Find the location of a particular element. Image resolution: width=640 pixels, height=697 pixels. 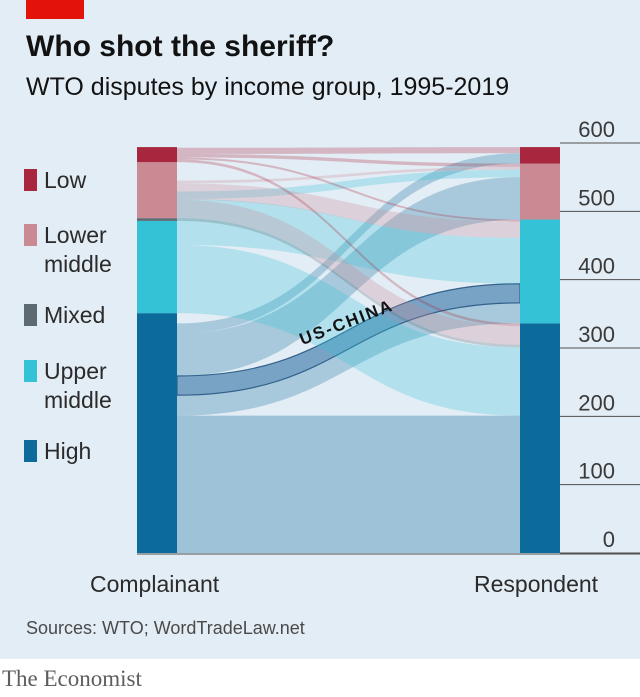

respondent-bar-high is located at coordinates (540, 438).